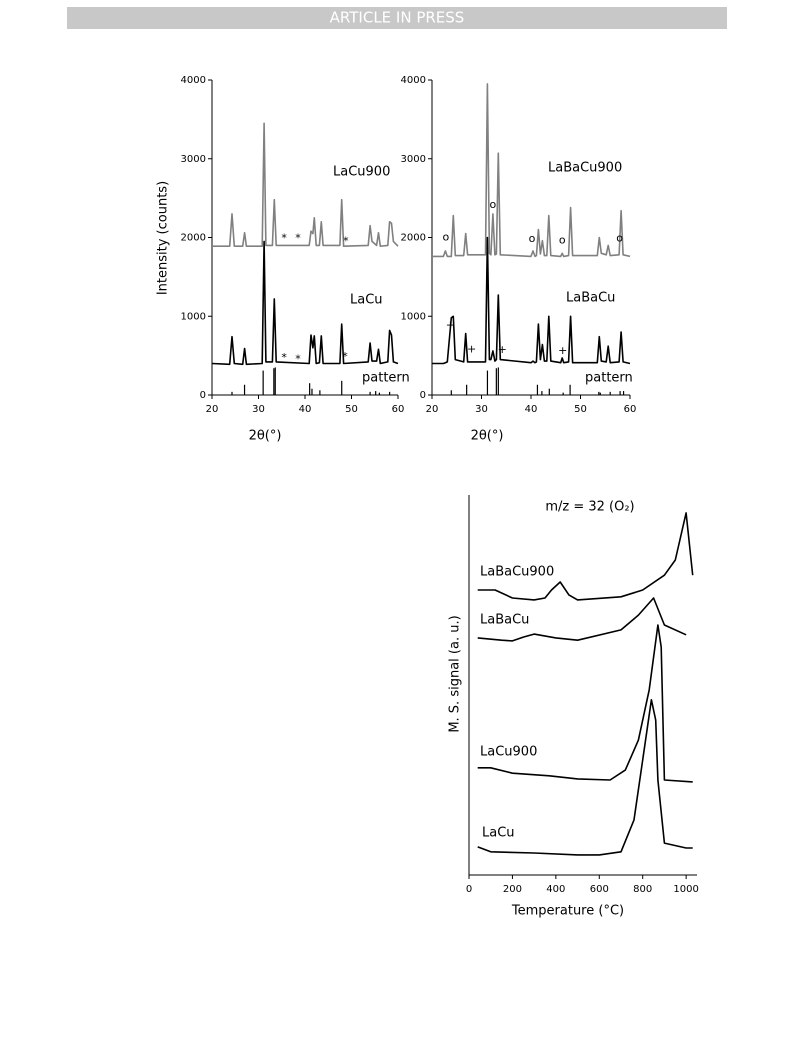 This screenshot has height=1057, width=793. Describe the element at coordinates (599, 889) in the screenshot. I see `x-tick-label: 600` at that location.